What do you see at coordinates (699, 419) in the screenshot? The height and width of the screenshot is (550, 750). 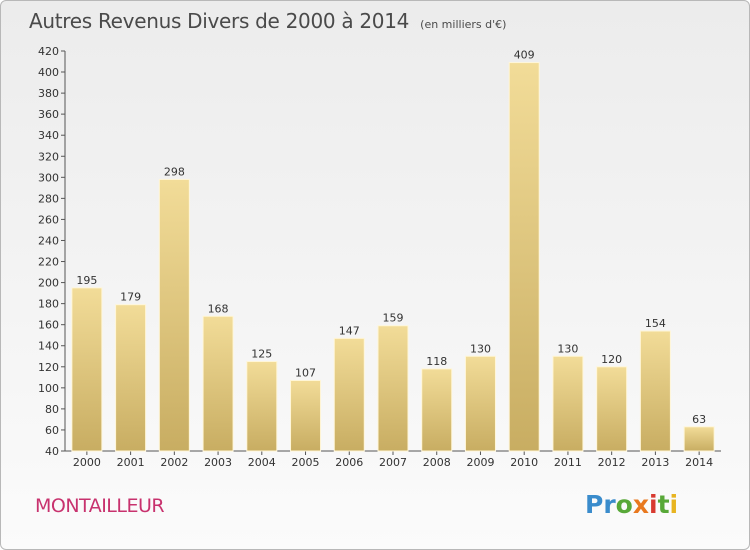 I see `data-label: 63` at bounding box center [699, 419].